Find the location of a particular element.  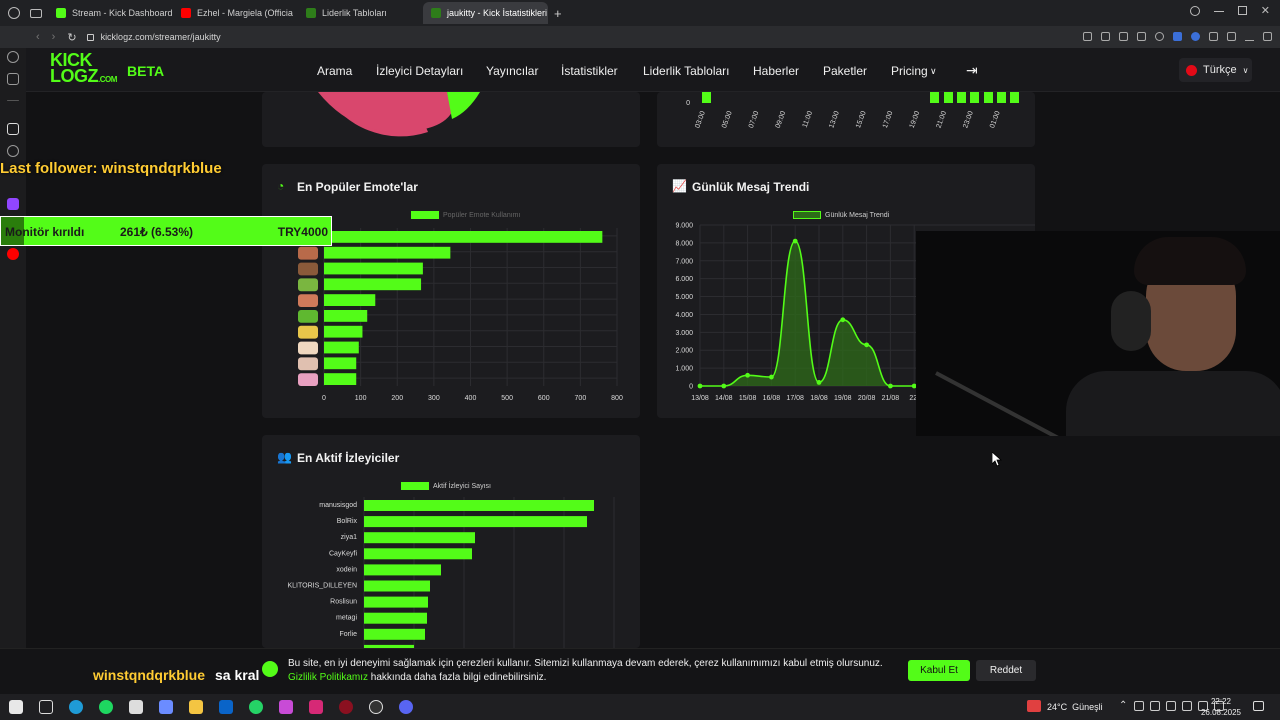

notifications-icon is located at coordinates (1258, 706).